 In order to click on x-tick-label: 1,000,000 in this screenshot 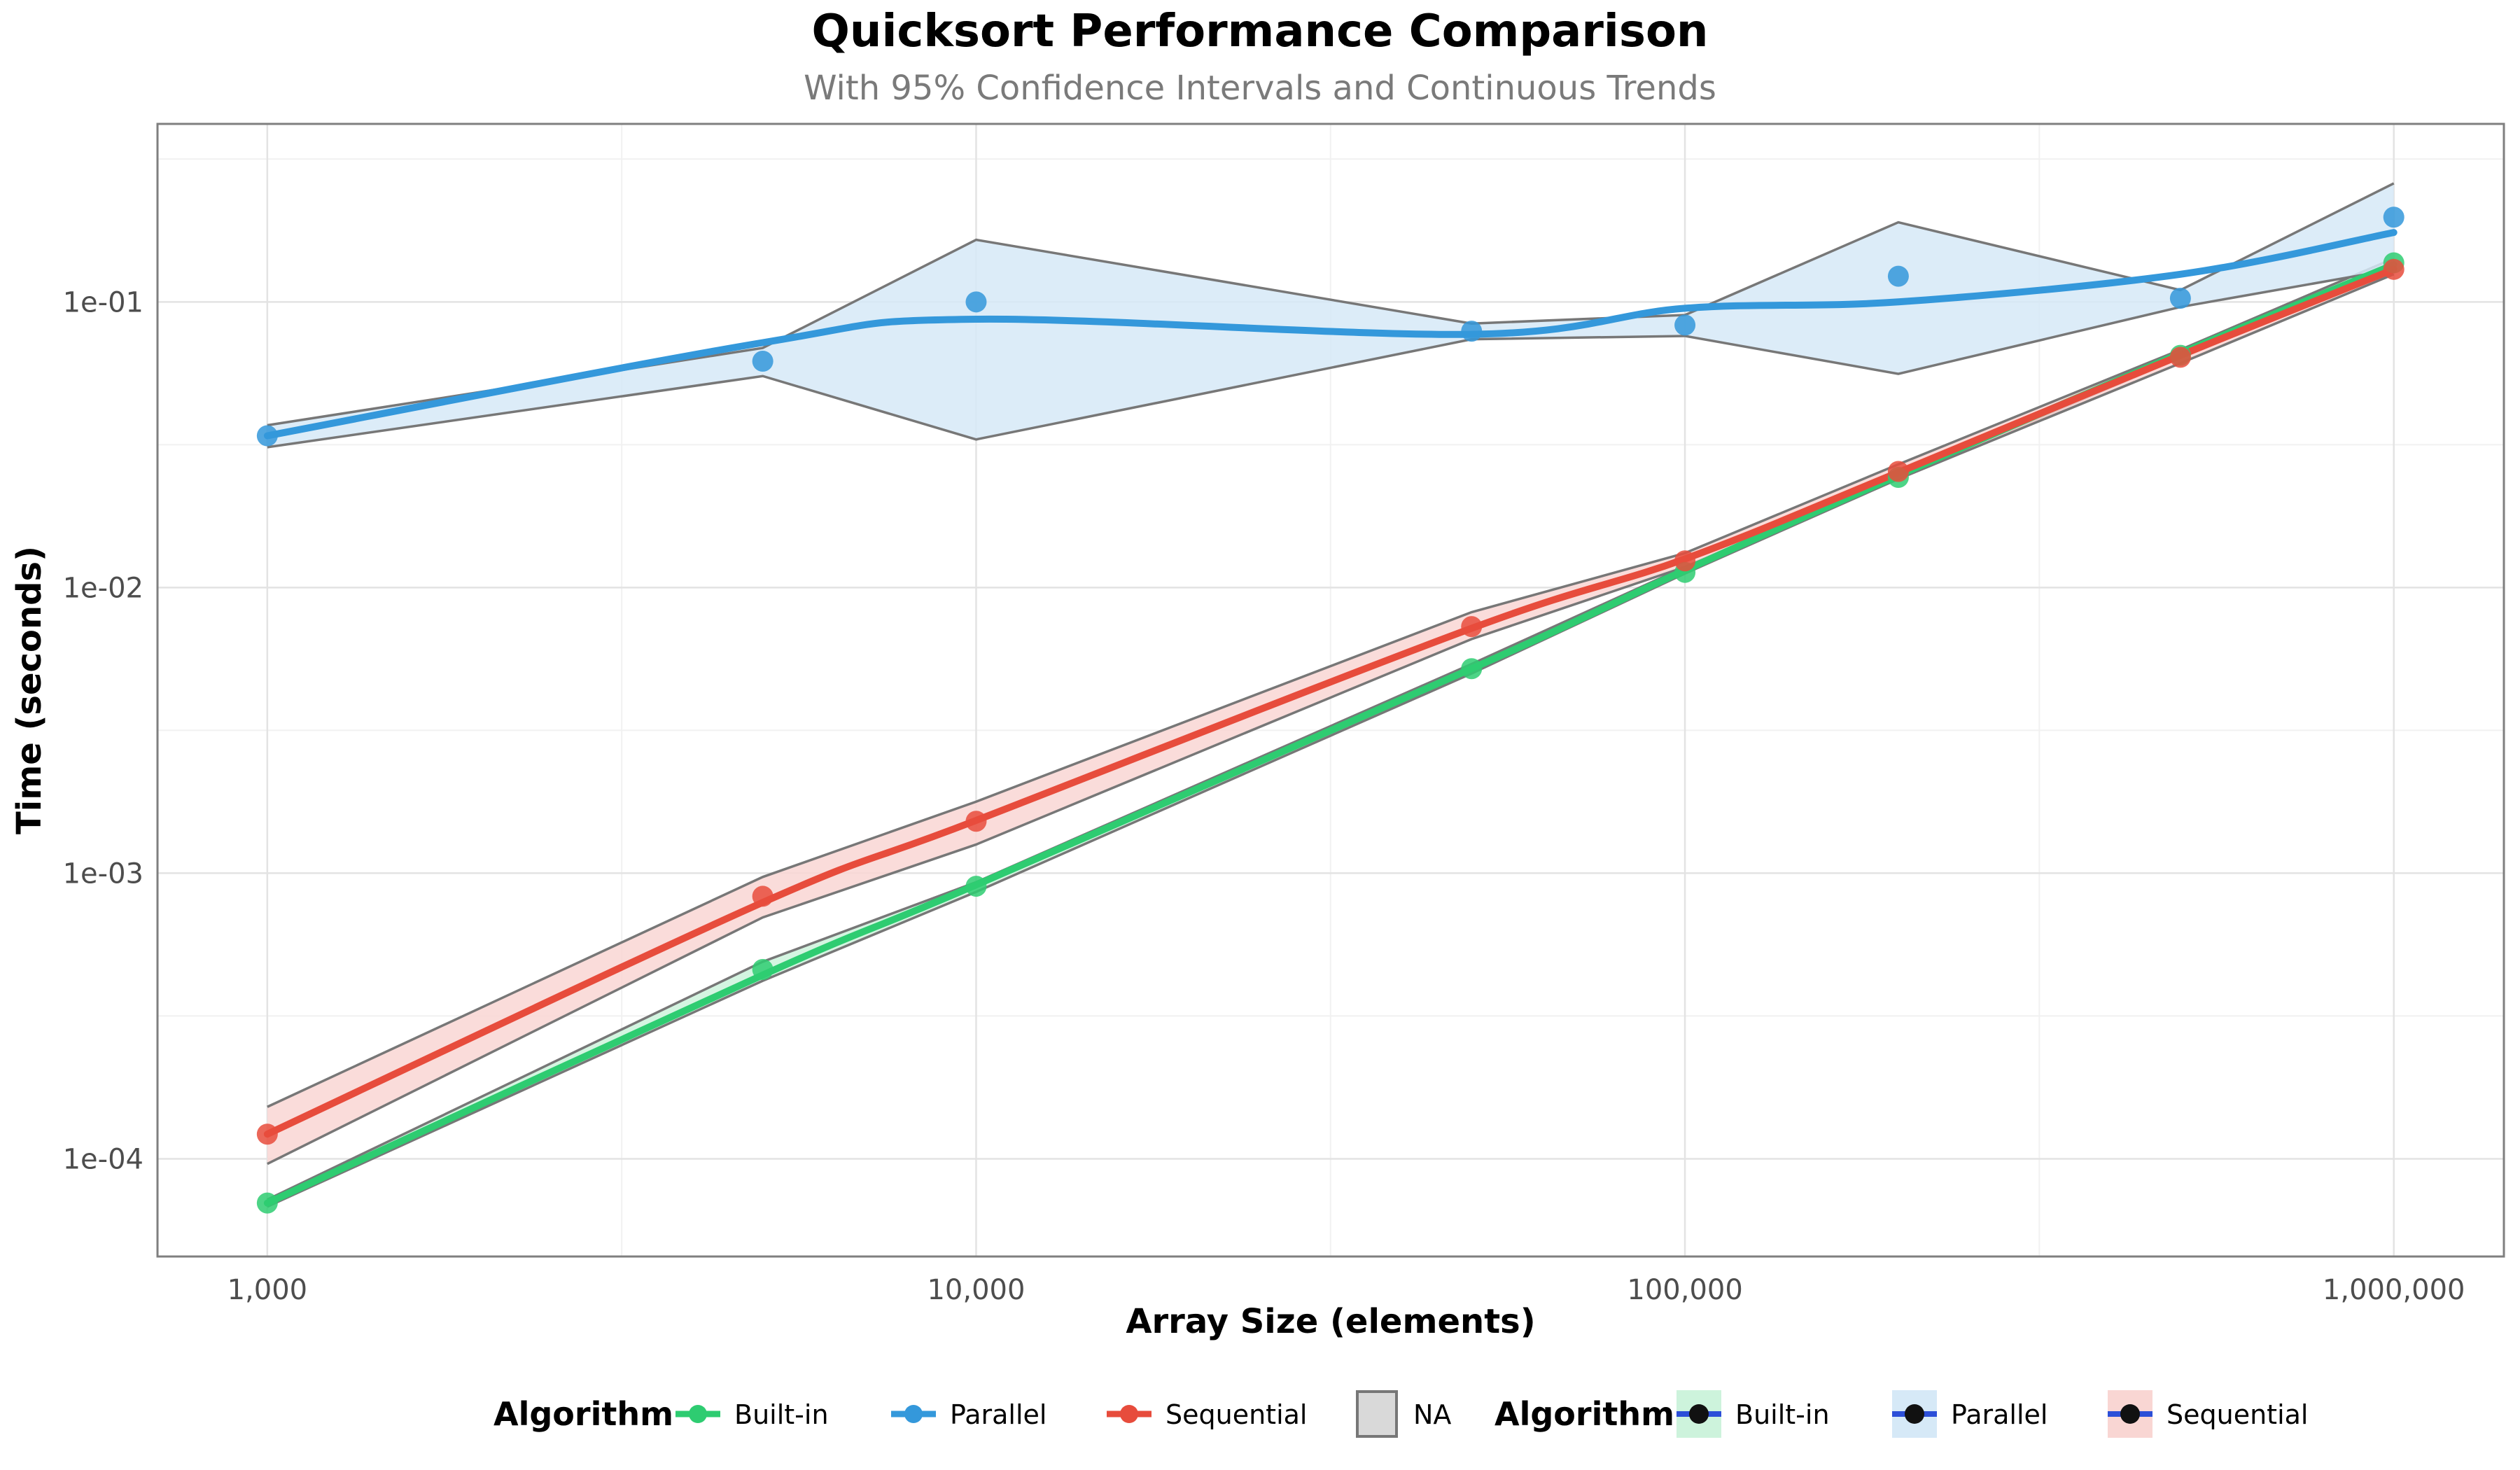, I will do `click(2394, 1290)`.